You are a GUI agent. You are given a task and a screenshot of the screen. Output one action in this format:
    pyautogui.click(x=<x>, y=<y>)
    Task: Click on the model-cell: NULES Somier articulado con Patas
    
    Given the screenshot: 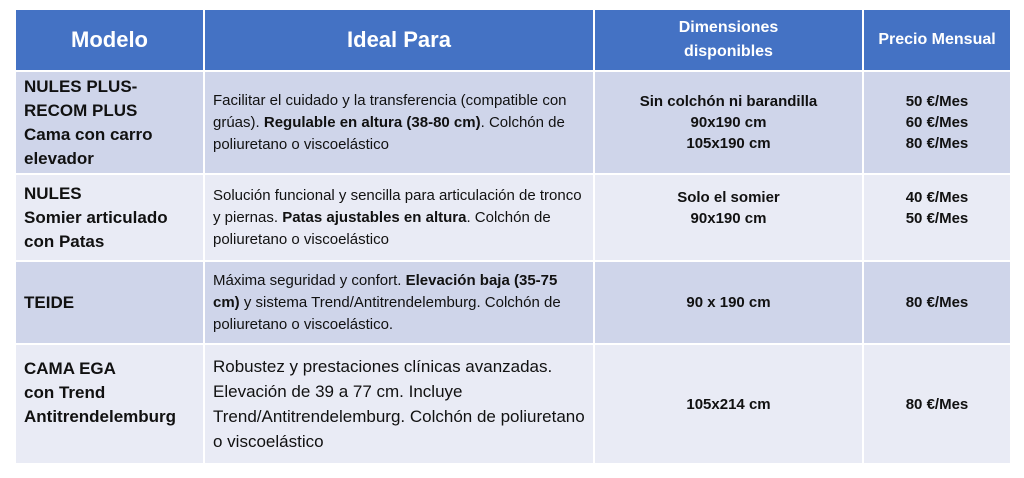 What is the action you would take?
    pyautogui.click(x=109, y=217)
    